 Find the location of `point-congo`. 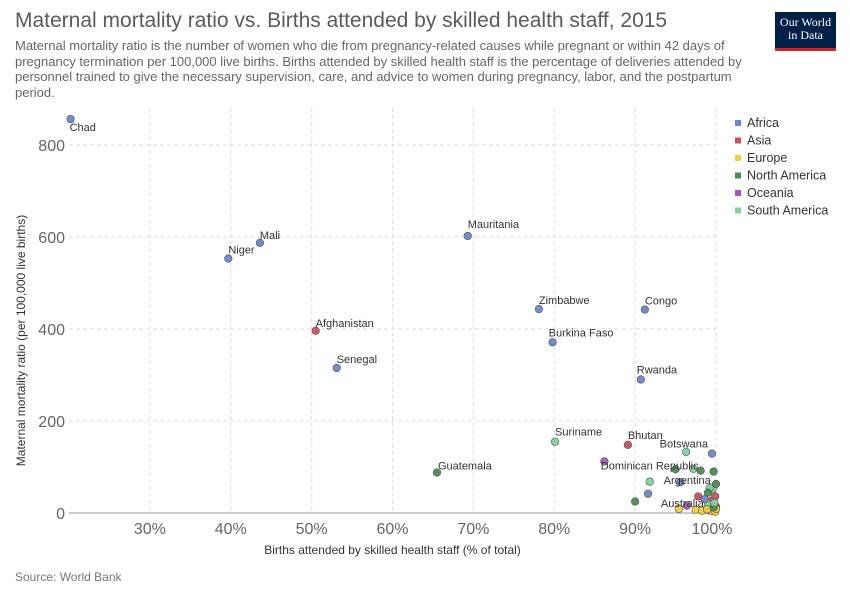

point-congo is located at coordinates (644, 309).